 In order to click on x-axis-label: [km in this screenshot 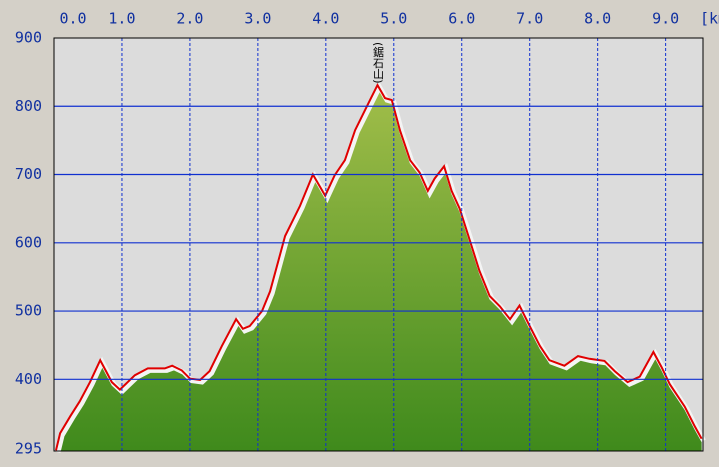, I will do `click(709, 19)`.